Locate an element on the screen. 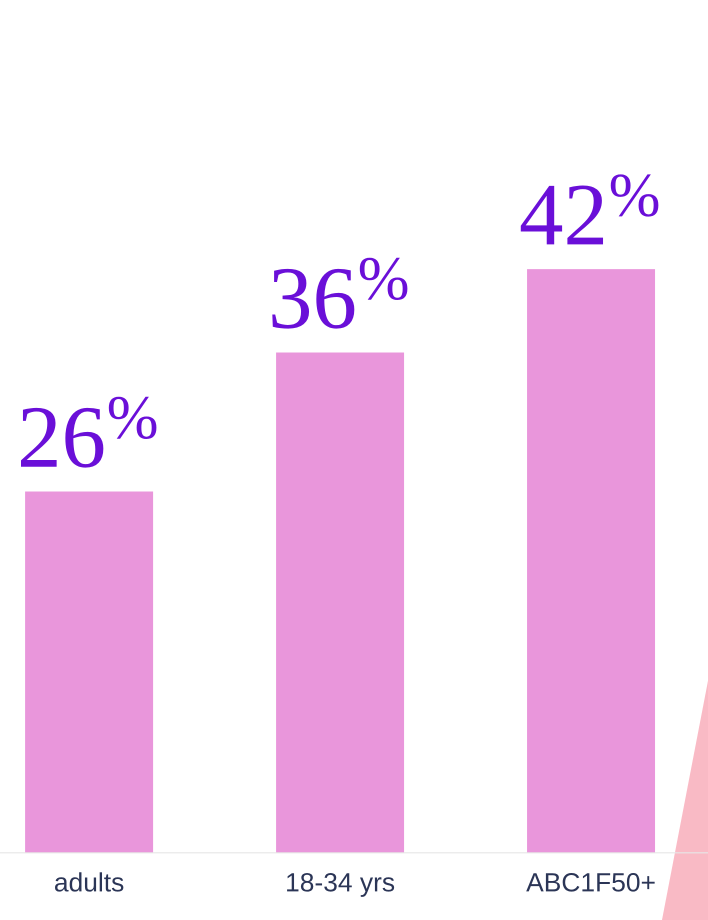  data-label: 26$^{%}$ is located at coordinates (88, 432).